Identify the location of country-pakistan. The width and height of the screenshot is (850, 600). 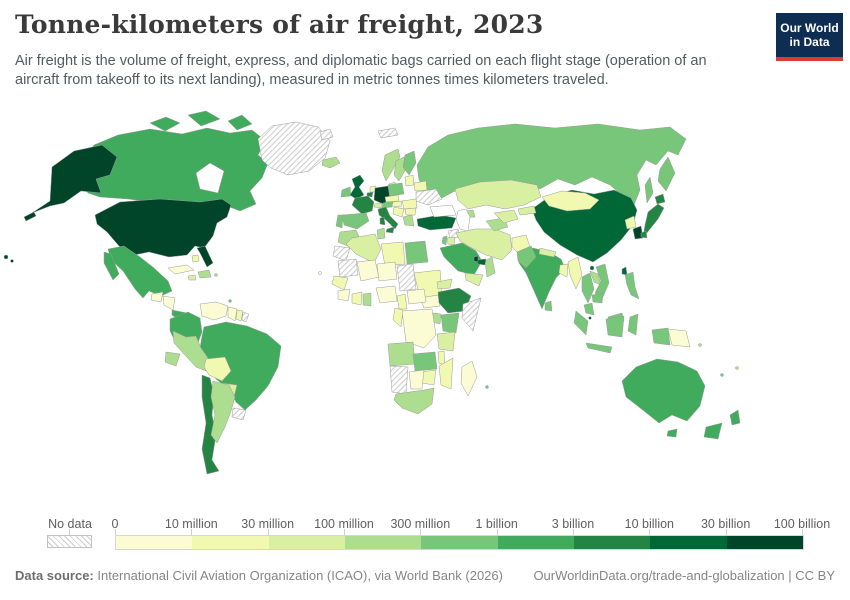
(526, 257).